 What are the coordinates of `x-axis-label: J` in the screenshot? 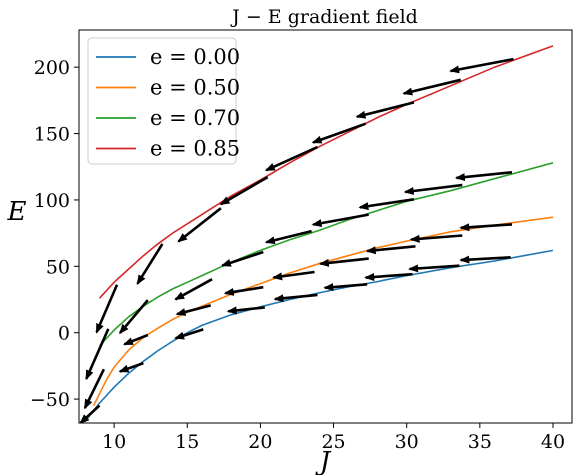 It's located at (323, 461).